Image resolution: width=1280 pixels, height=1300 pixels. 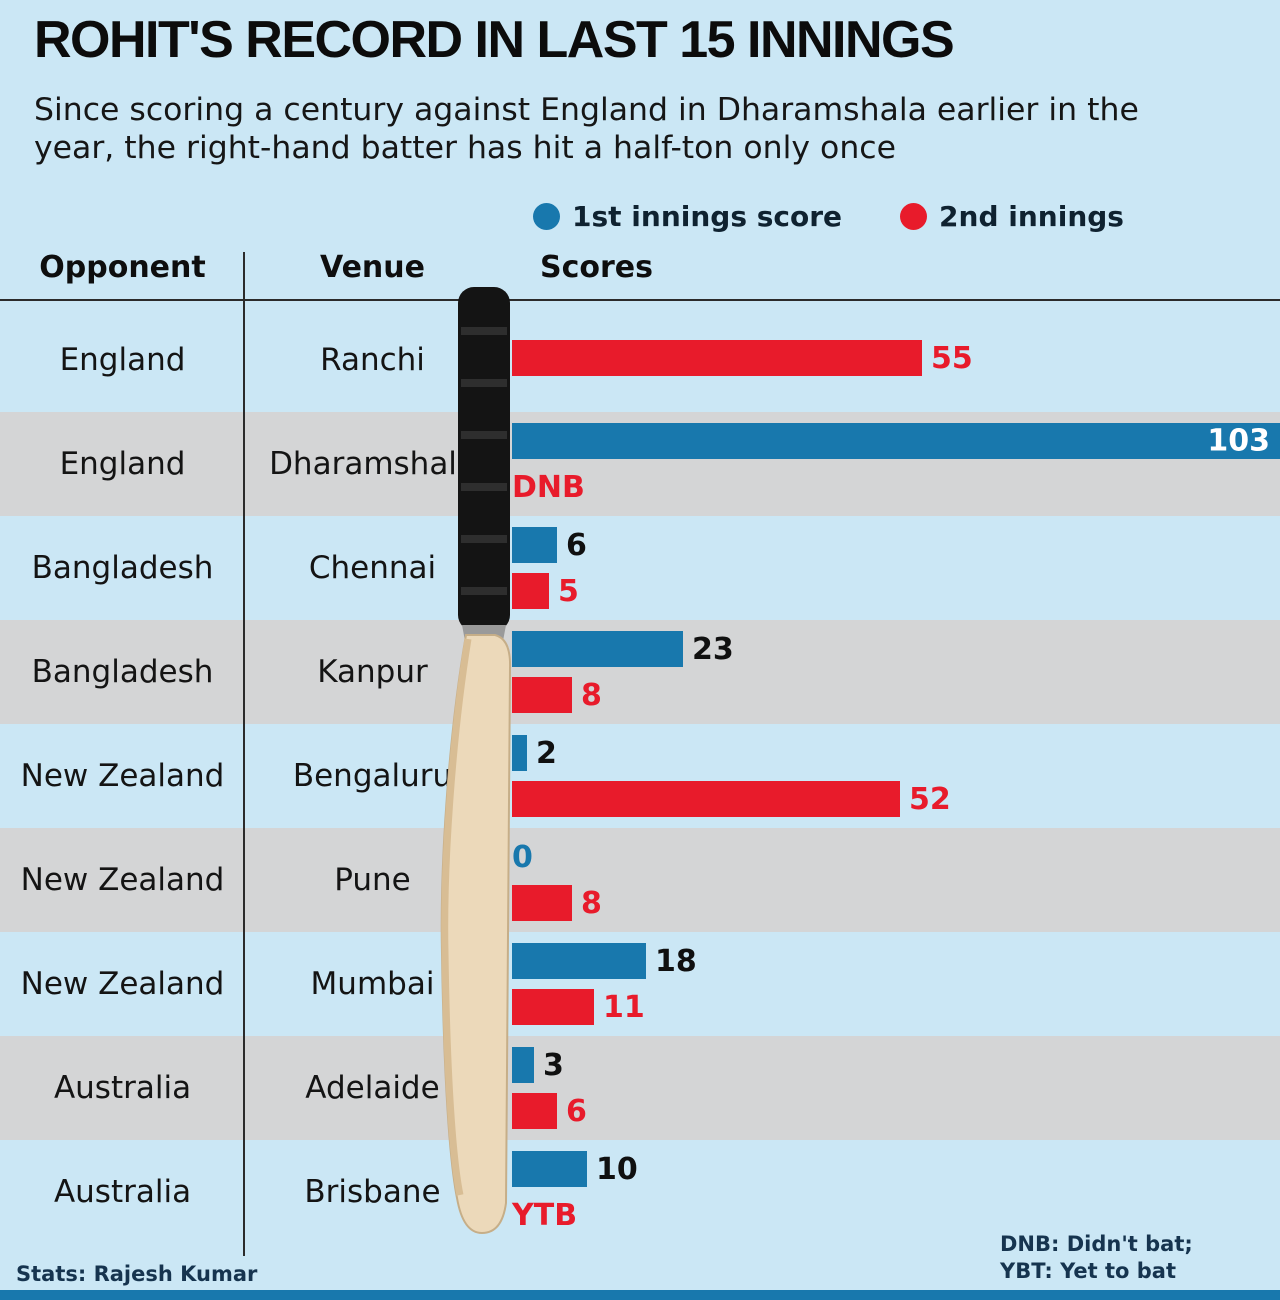 I want to click on column-header-opponent: Opponent, so click(x=122, y=267).